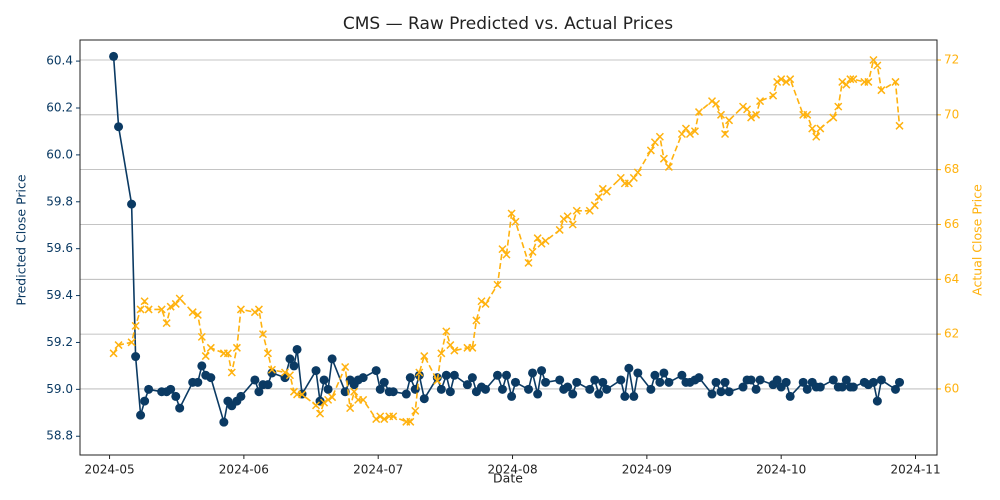  I want to click on chart-title: CMS — Raw Predicted vs. Actual Prices, so click(508, 24).